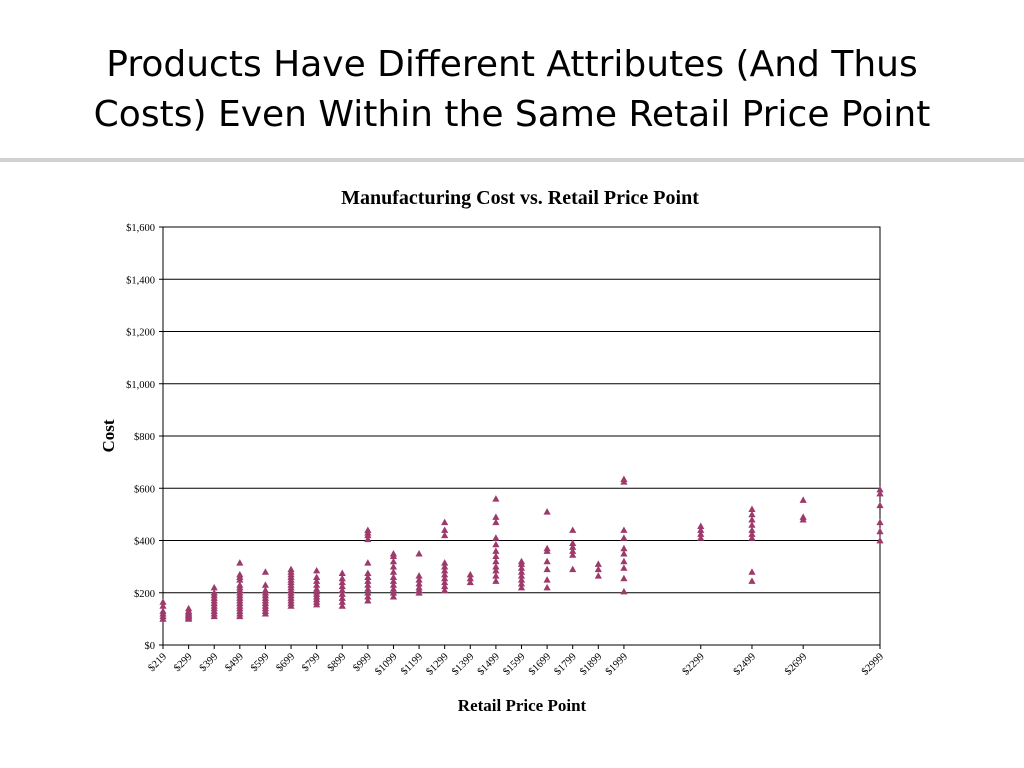 Image resolution: width=1024 pixels, height=768 pixels. Describe the element at coordinates (463, 664) in the screenshot. I see `x-tick-label: $1399` at that location.